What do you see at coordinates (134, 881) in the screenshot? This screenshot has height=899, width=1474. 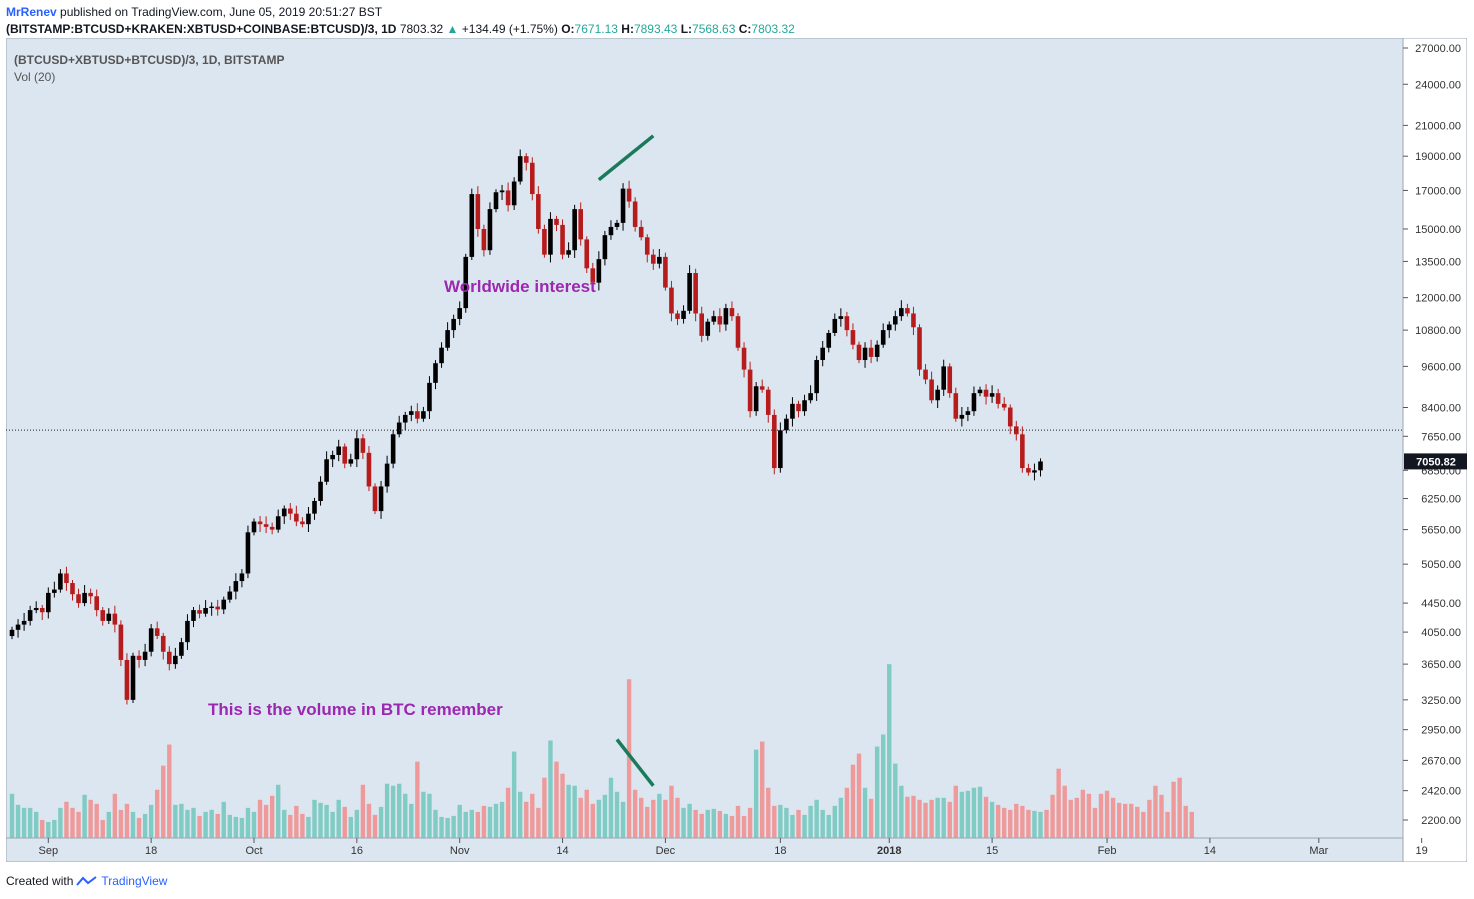 I see `tradingview-link: TradingView` at bounding box center [134, 881].